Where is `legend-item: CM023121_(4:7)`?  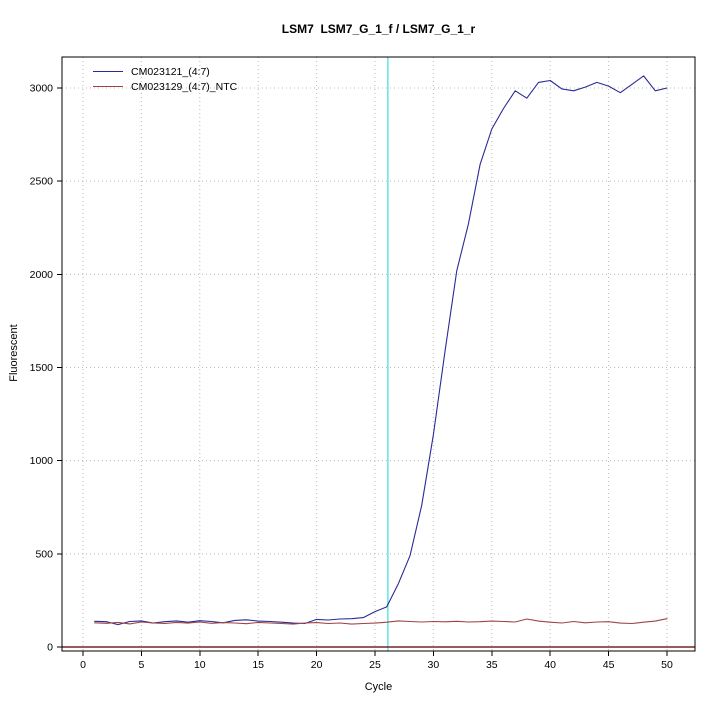
legend-item: CM023121_(4:7) is located at coordinates (165, 71).